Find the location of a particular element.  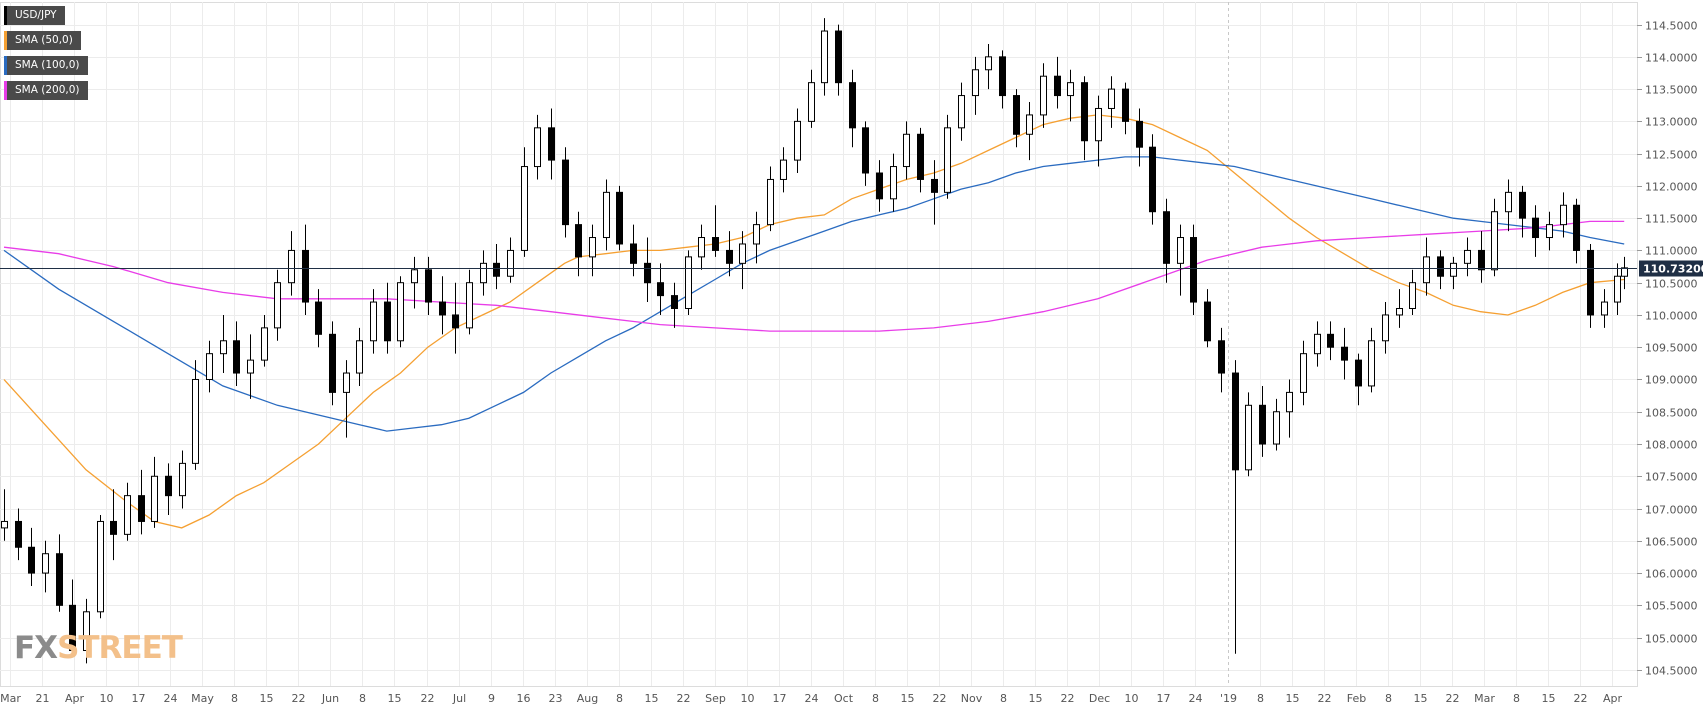

legend-item: SMA (100,0) is located at coordinates (46, 65).